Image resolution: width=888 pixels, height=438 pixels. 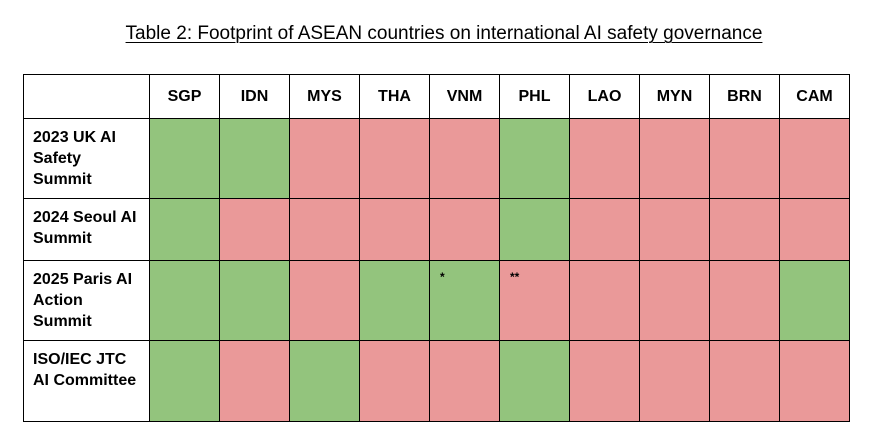 I want to click on column-header-sgp: SGP, so click(x=184, y=96).